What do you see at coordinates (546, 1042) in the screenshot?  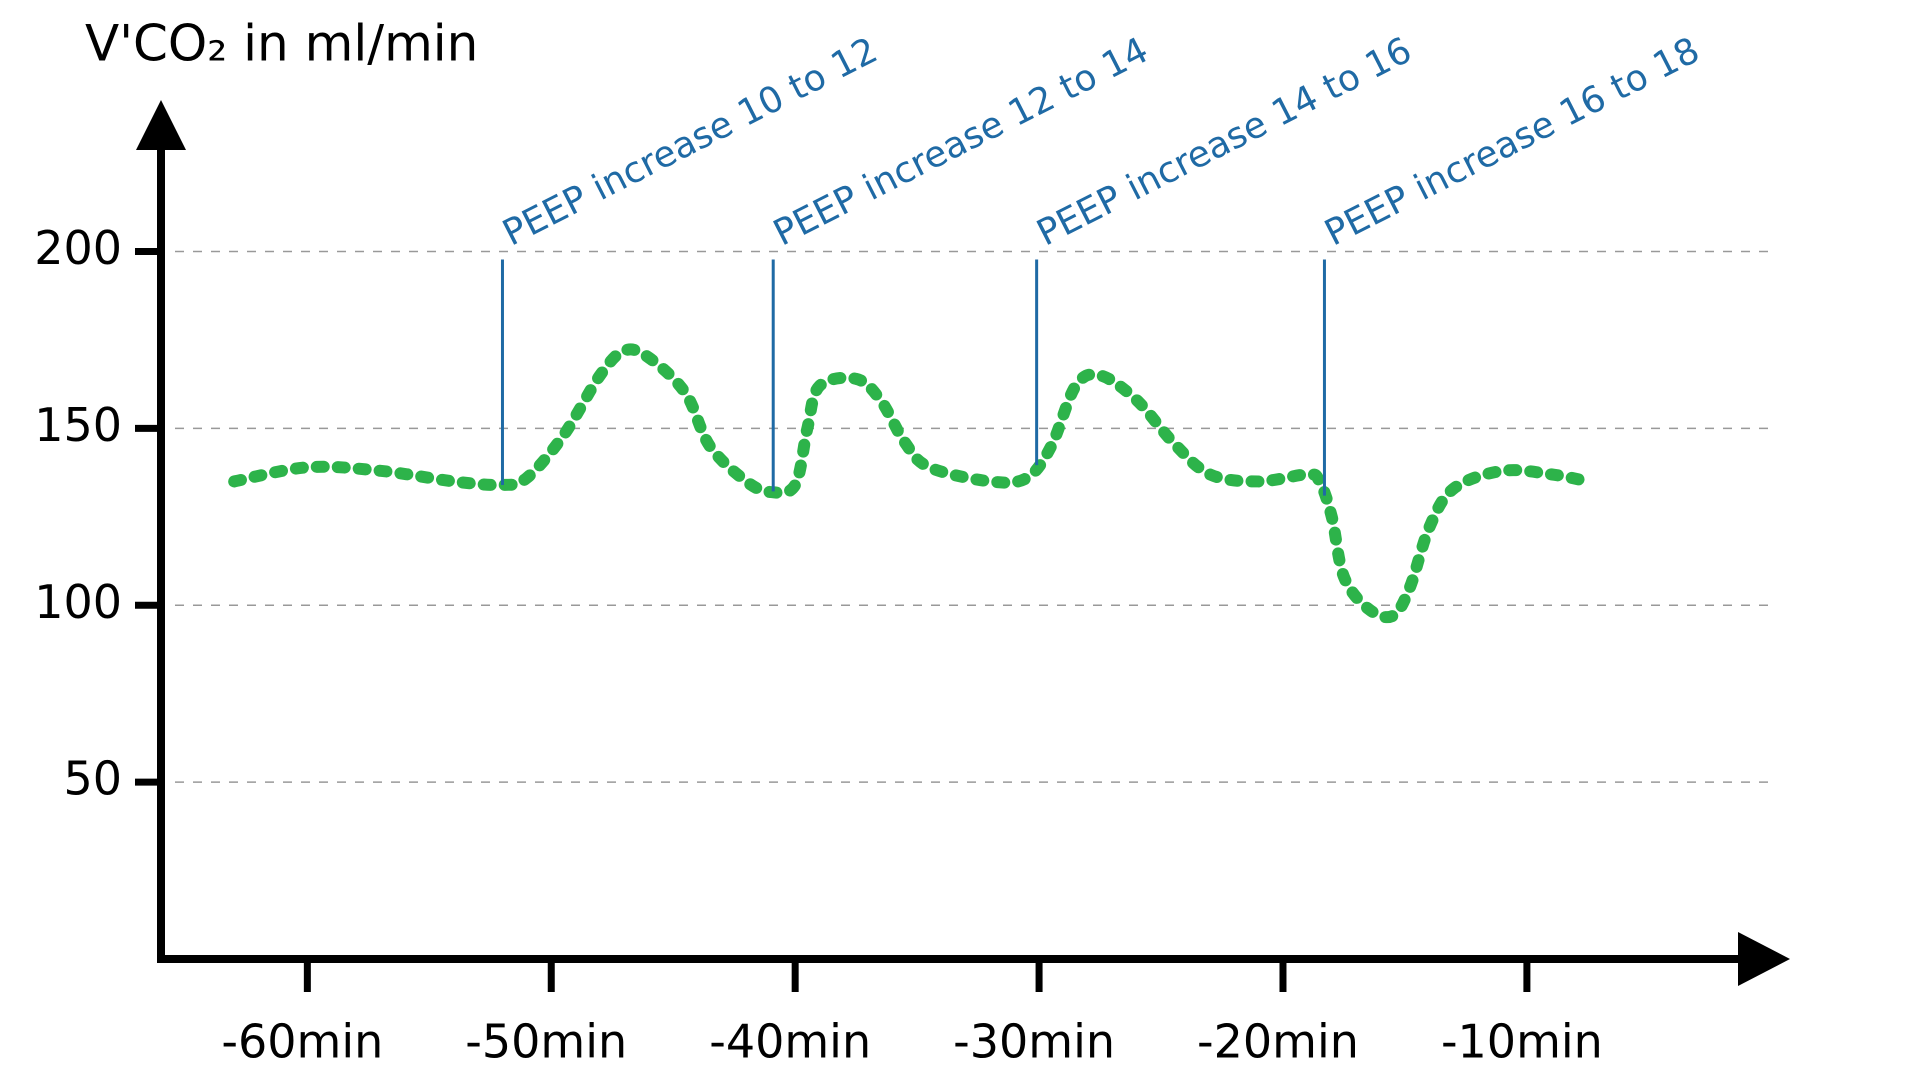 I see `x-tick-label: -50min` at bounding box center [546, 1042].